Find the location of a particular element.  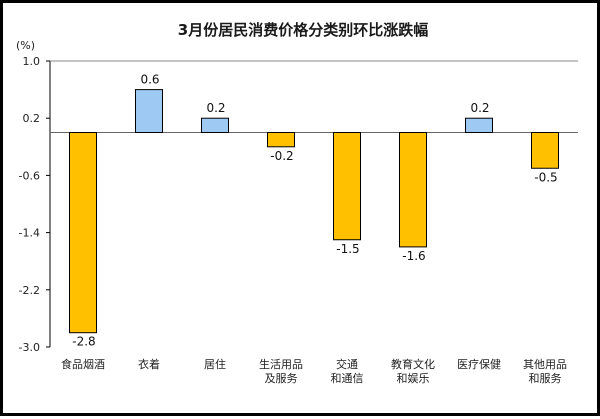

category-label: 交通 is located at coordinates (347, 364).